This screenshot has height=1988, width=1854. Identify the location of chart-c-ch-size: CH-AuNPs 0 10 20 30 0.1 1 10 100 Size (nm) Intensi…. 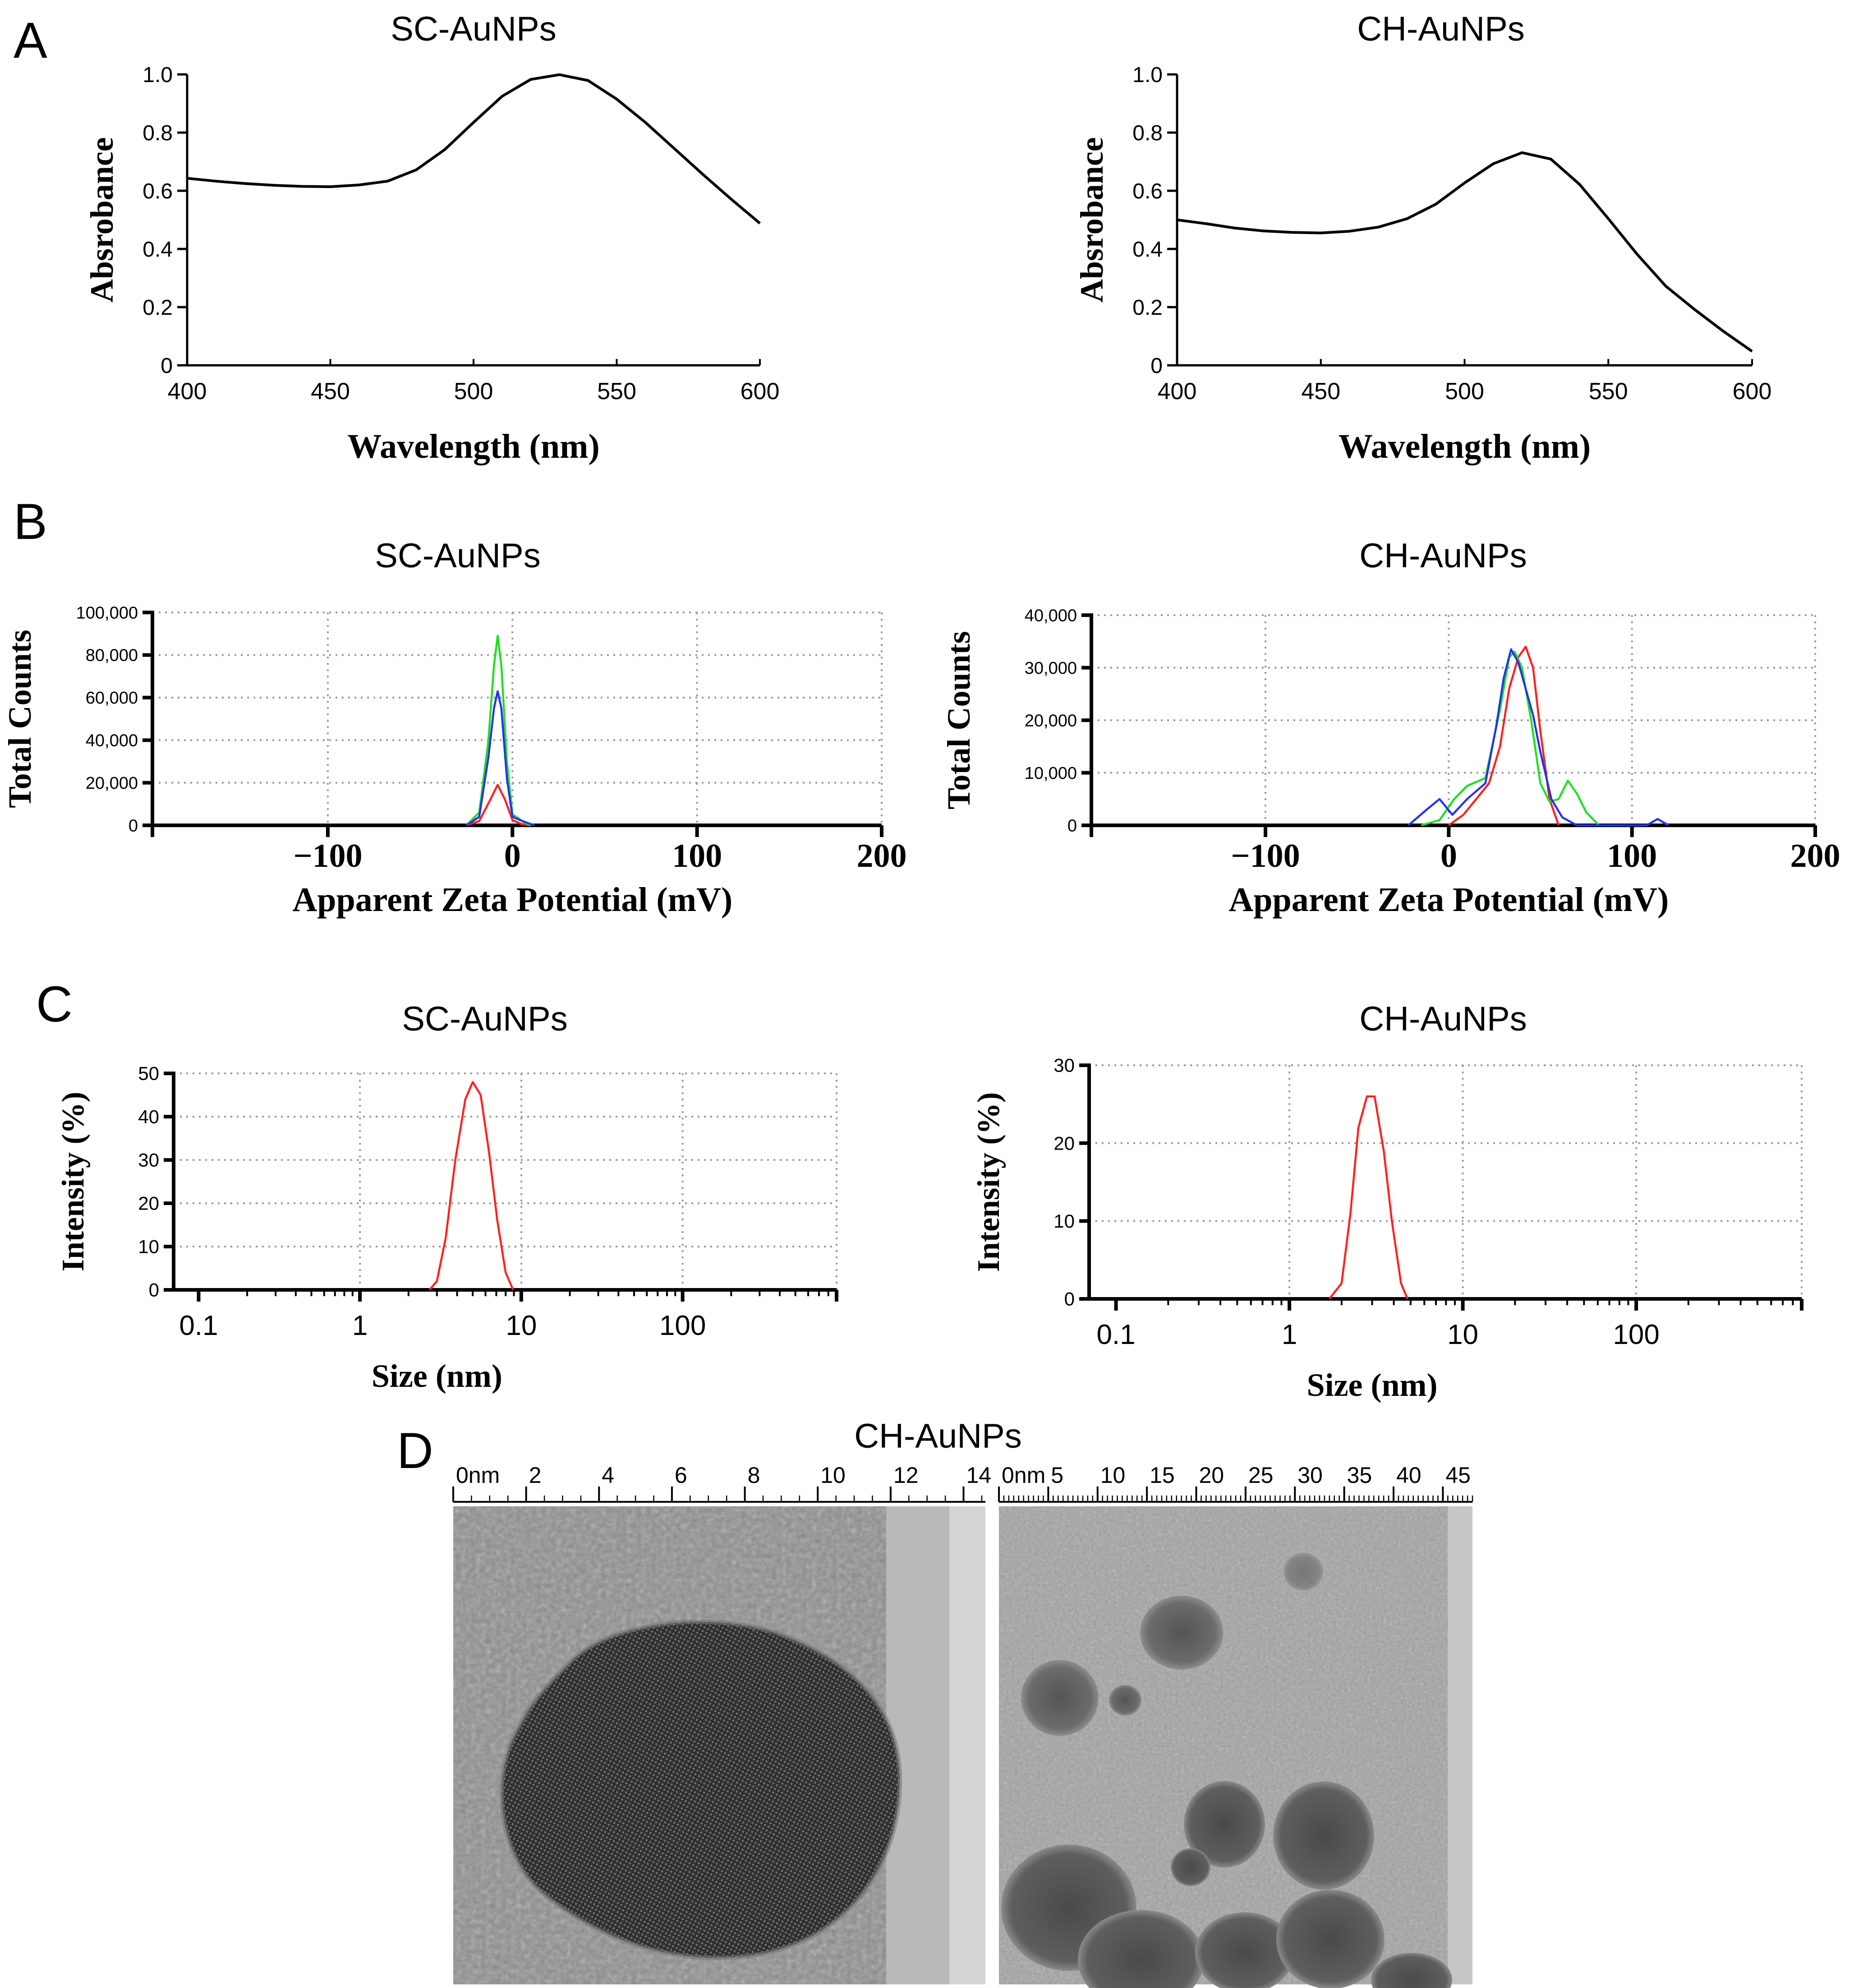
(1387, 1201).